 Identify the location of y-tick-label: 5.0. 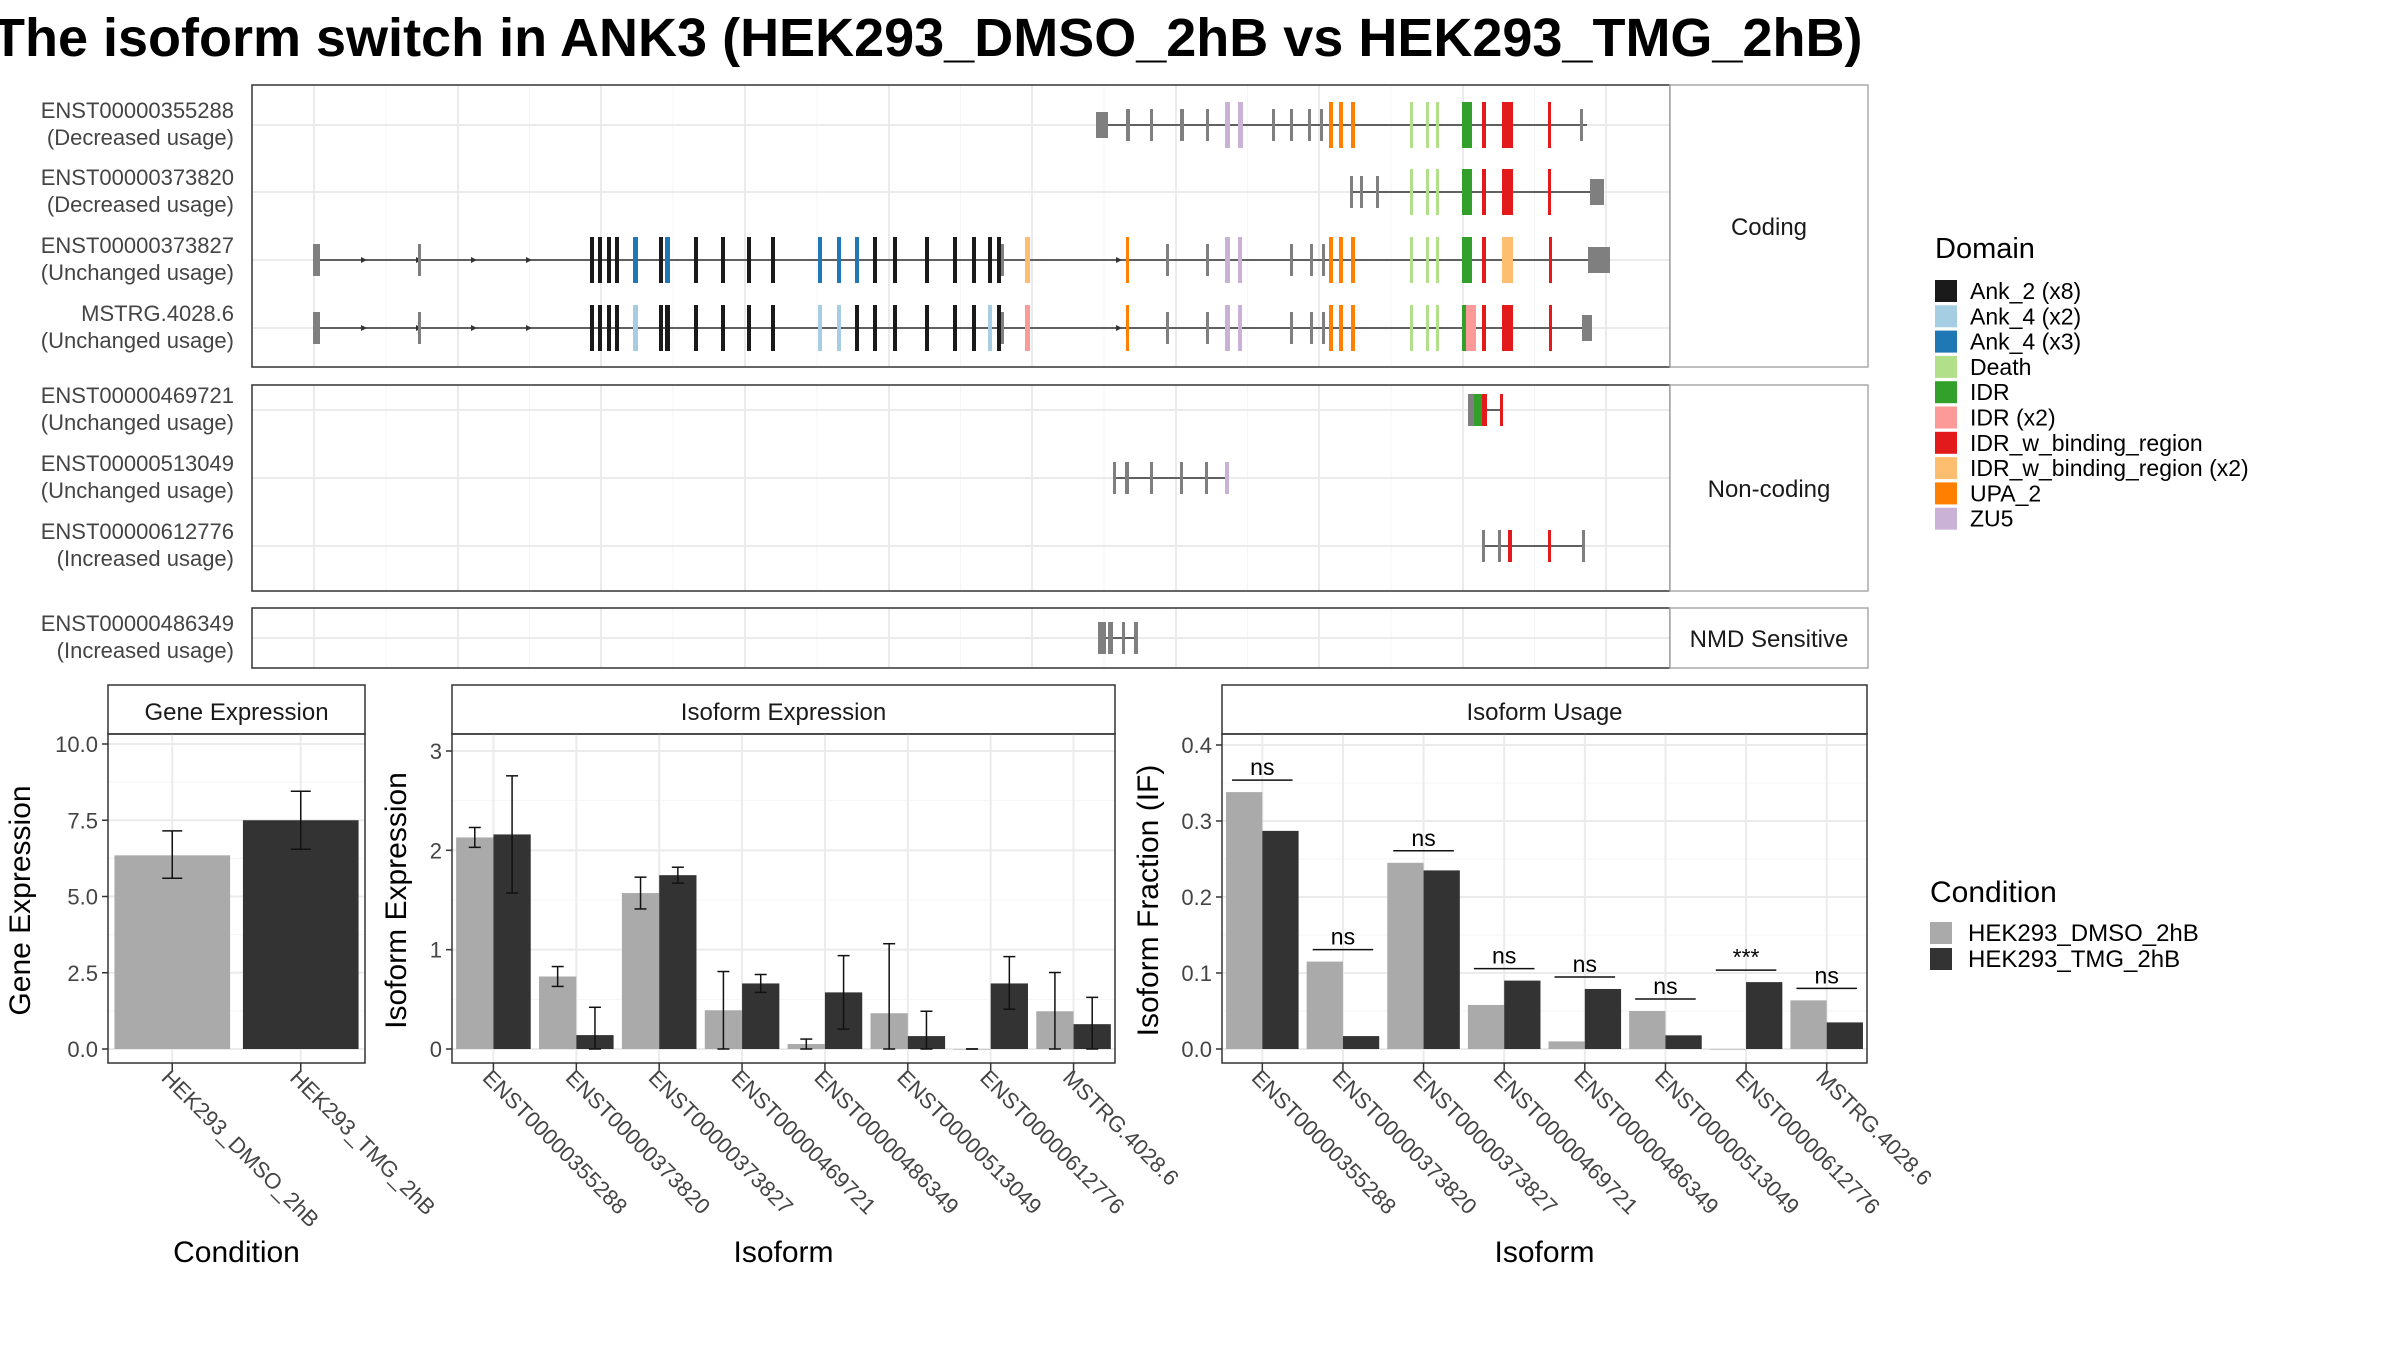
(82, 897).